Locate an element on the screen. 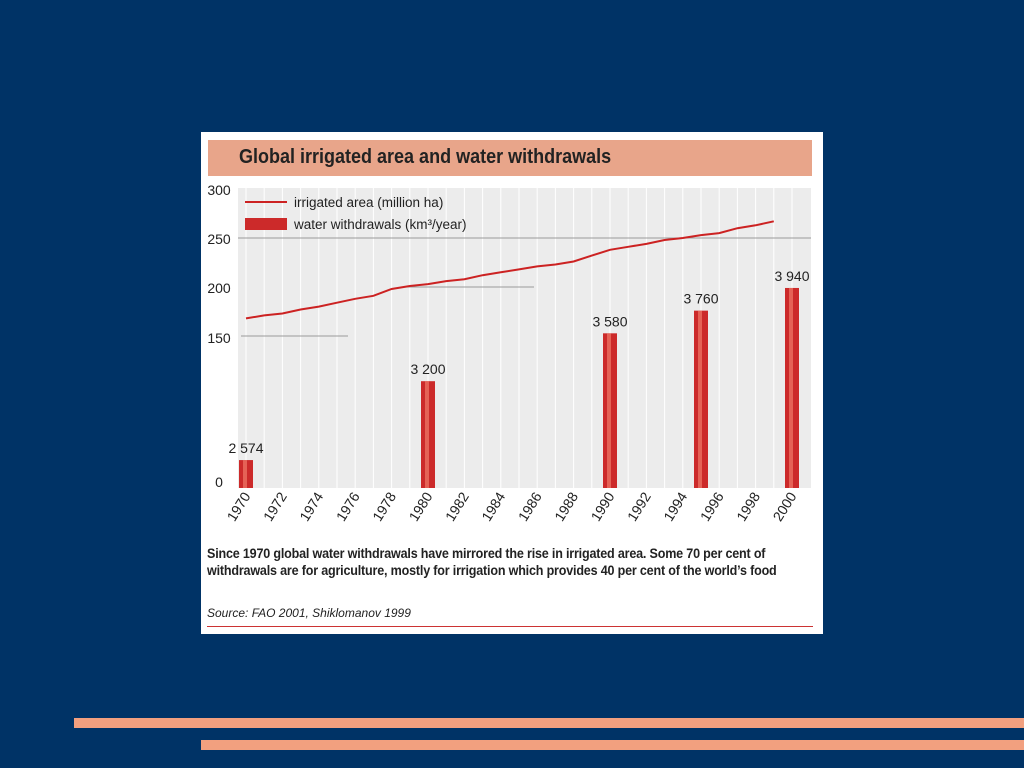  bar-value-label: 3 940 is located at coordinates (791, 276).